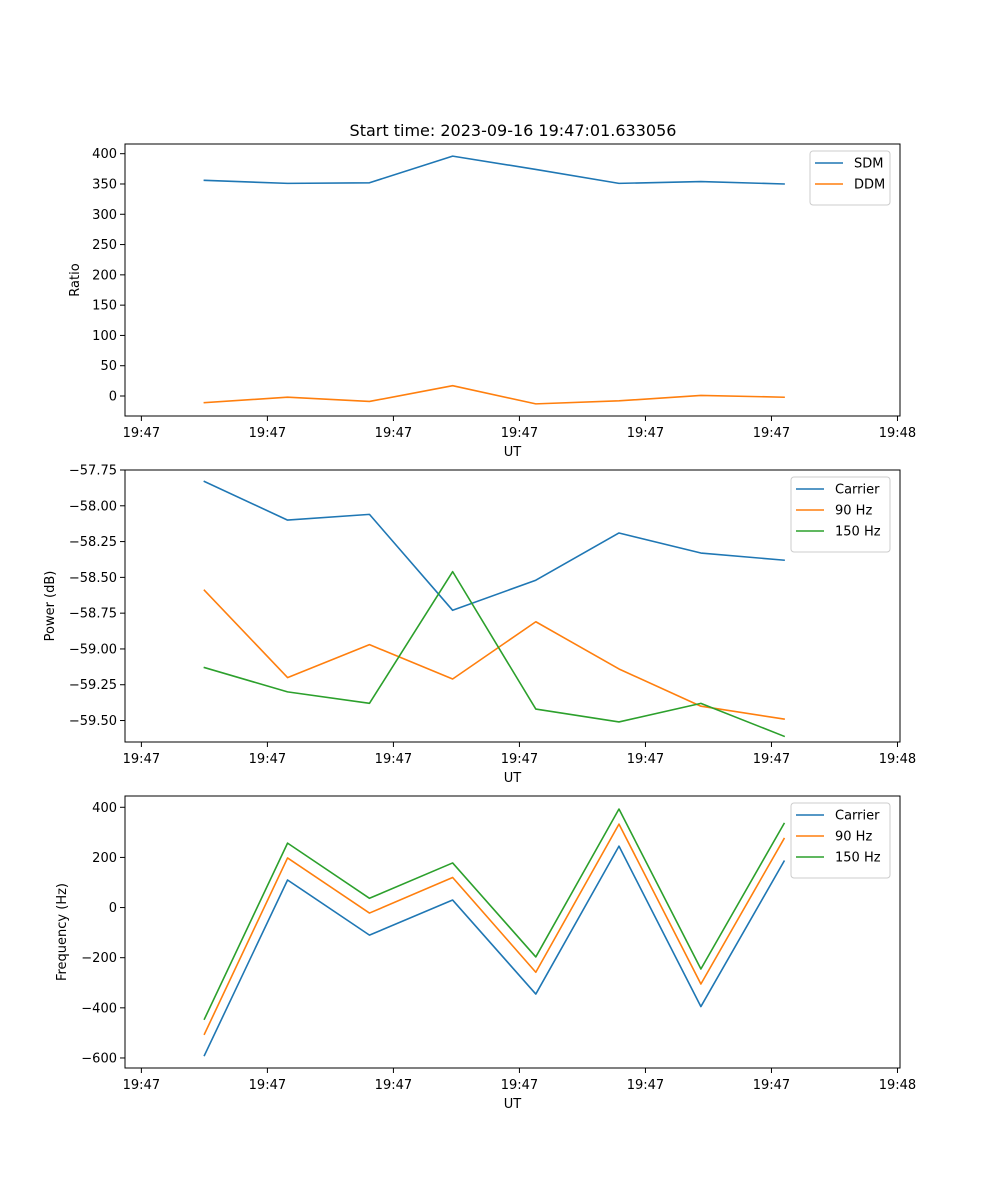  Describe the element at coordinates (897, 1085) in the screenshot. I see `x-tick-label-frequency-6: 19:48` at that location.